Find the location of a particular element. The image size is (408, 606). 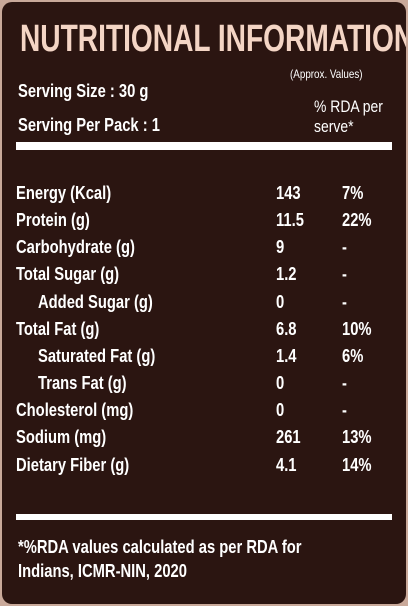

row-value: 1.2 is located at coordinates (286, 274).